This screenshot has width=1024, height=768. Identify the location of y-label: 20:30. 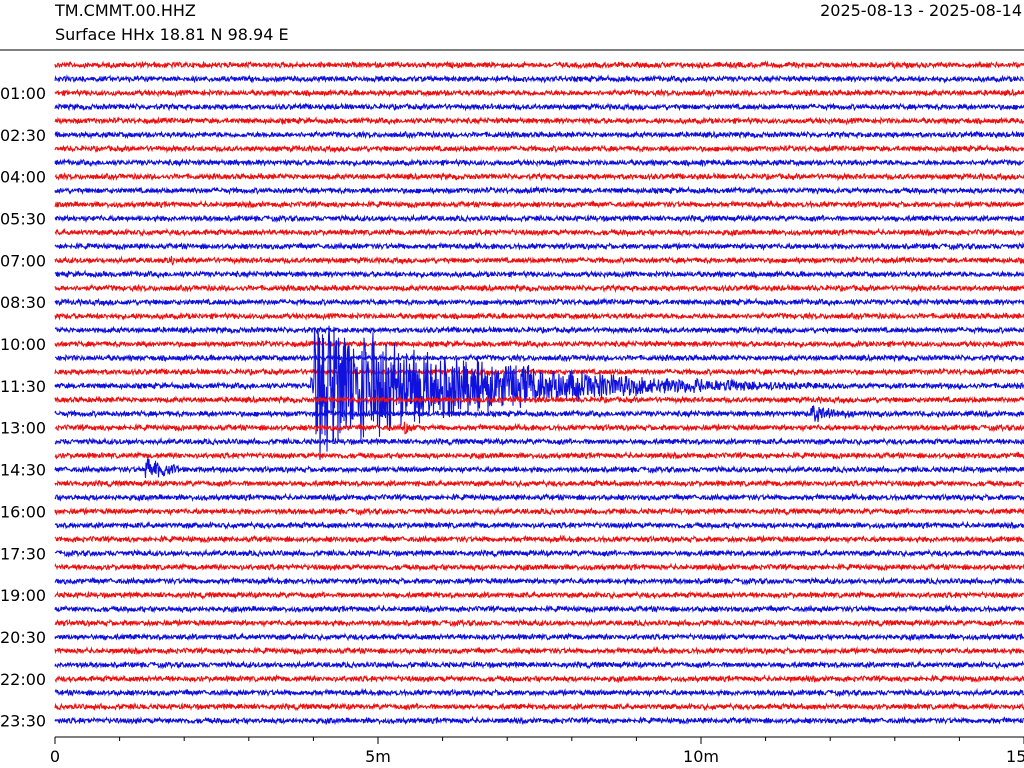
(23, 637).